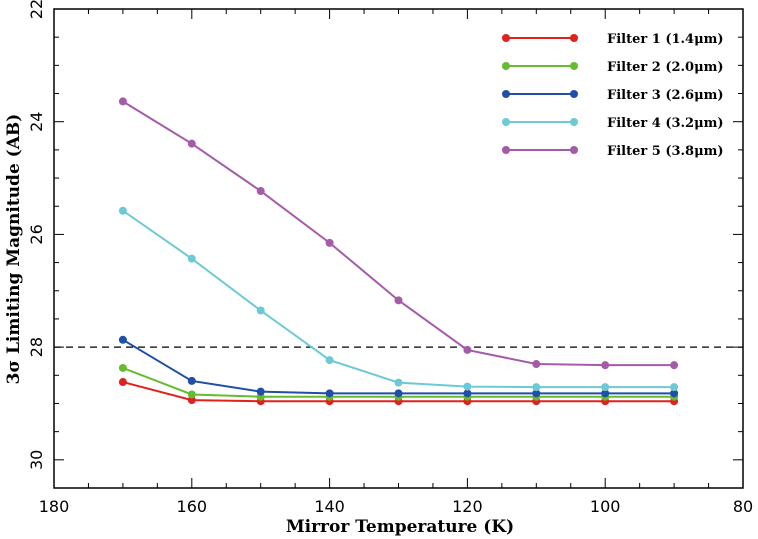 Image resolution: width=758 pixels, height=539 pixels. I want to click on y-tick-label: 30, so click(36, 460).